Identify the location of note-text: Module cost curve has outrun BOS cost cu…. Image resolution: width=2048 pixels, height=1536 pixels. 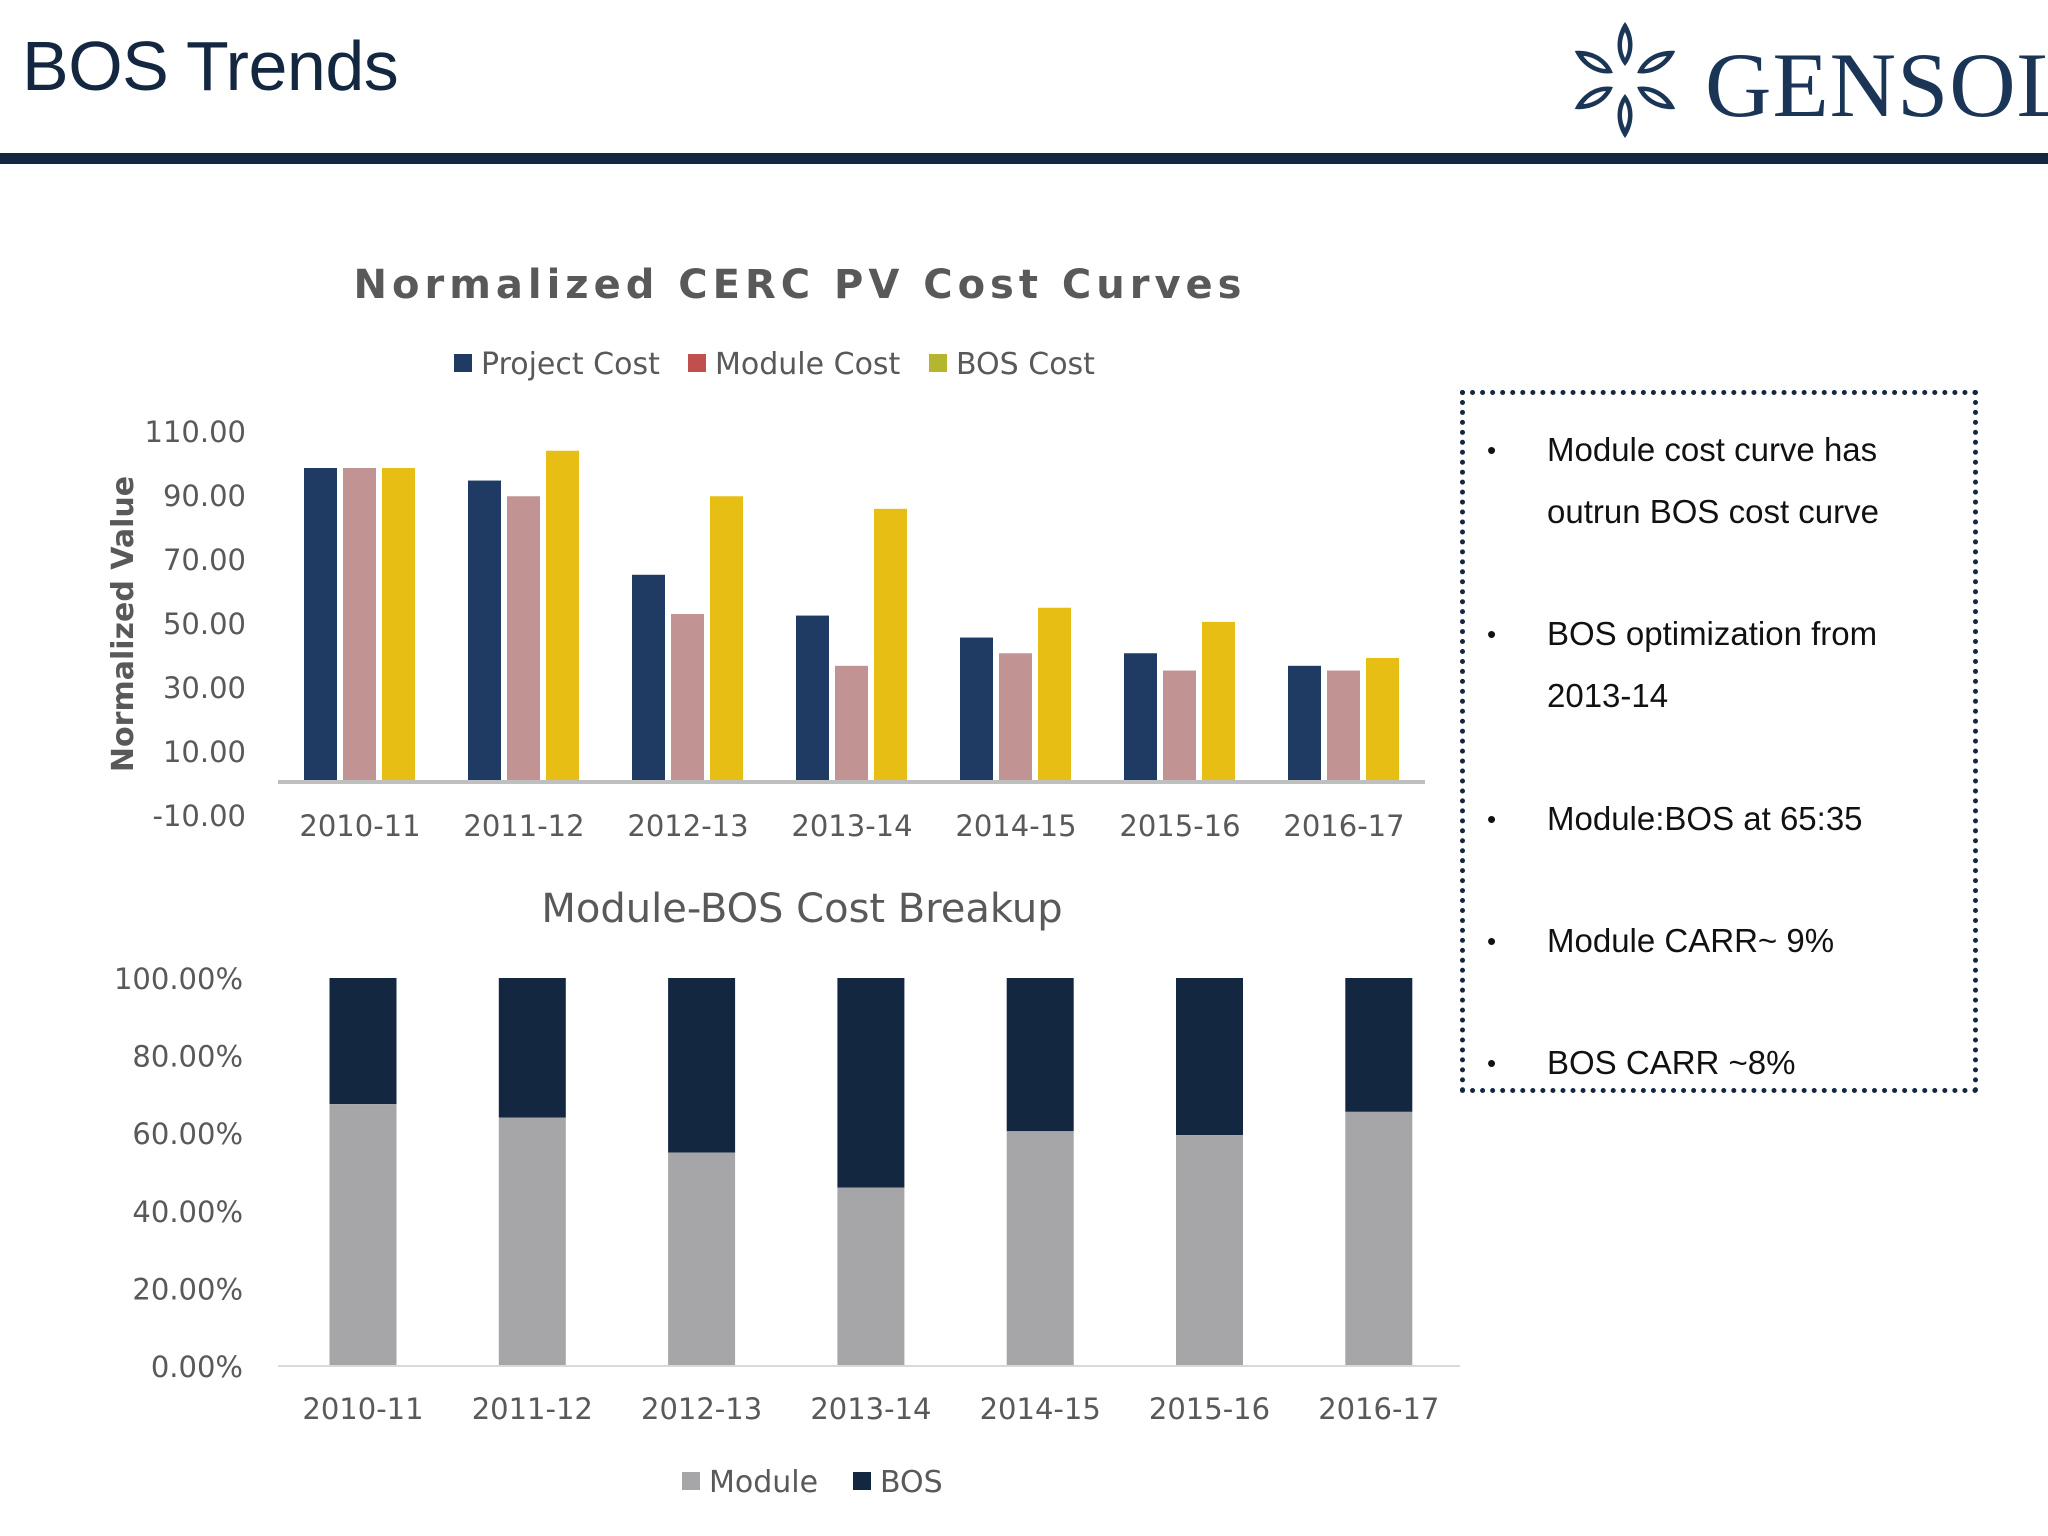
(1713, 480).